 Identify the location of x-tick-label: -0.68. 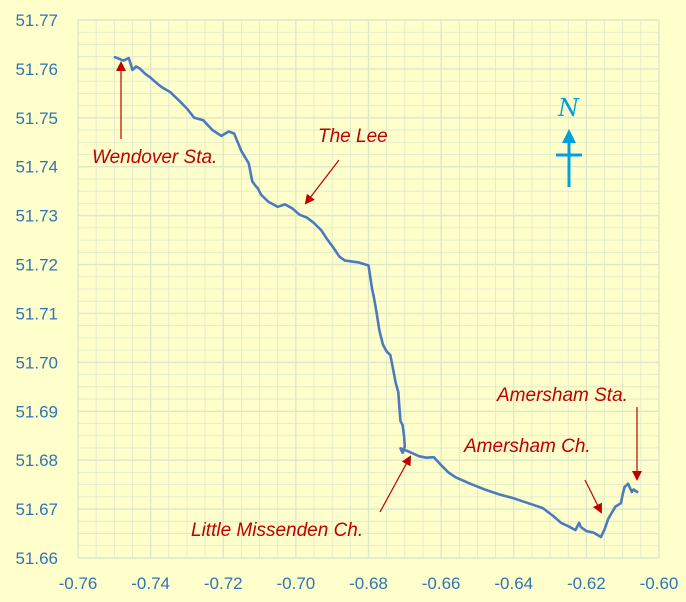
(368, 583).